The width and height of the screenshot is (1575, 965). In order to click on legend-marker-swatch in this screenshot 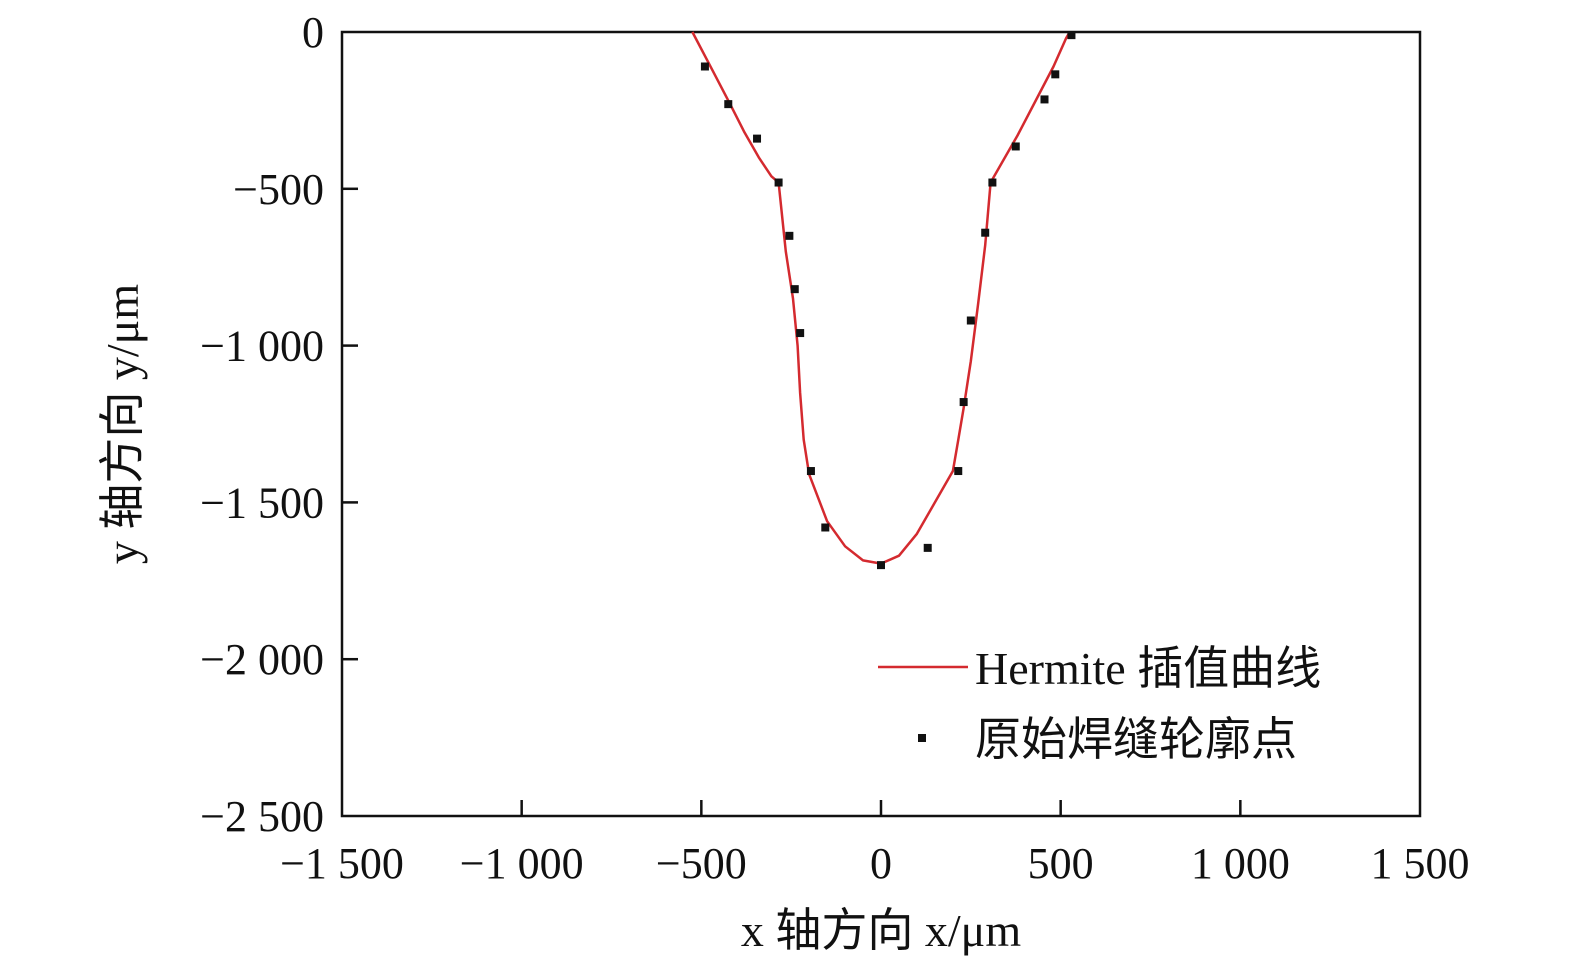, I will do `click(922, 738)`.